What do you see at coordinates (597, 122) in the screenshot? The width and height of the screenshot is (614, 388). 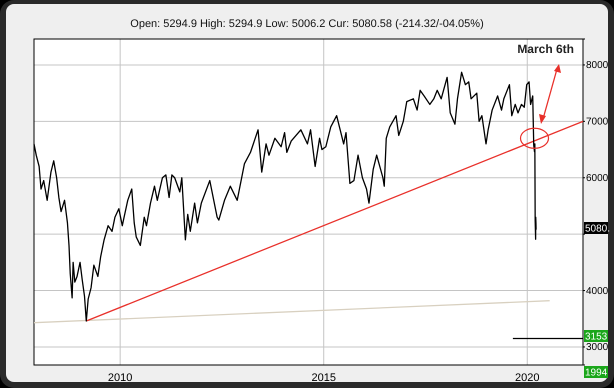 I see `y-tick-label: 7000` at bounding box center [597, 122].